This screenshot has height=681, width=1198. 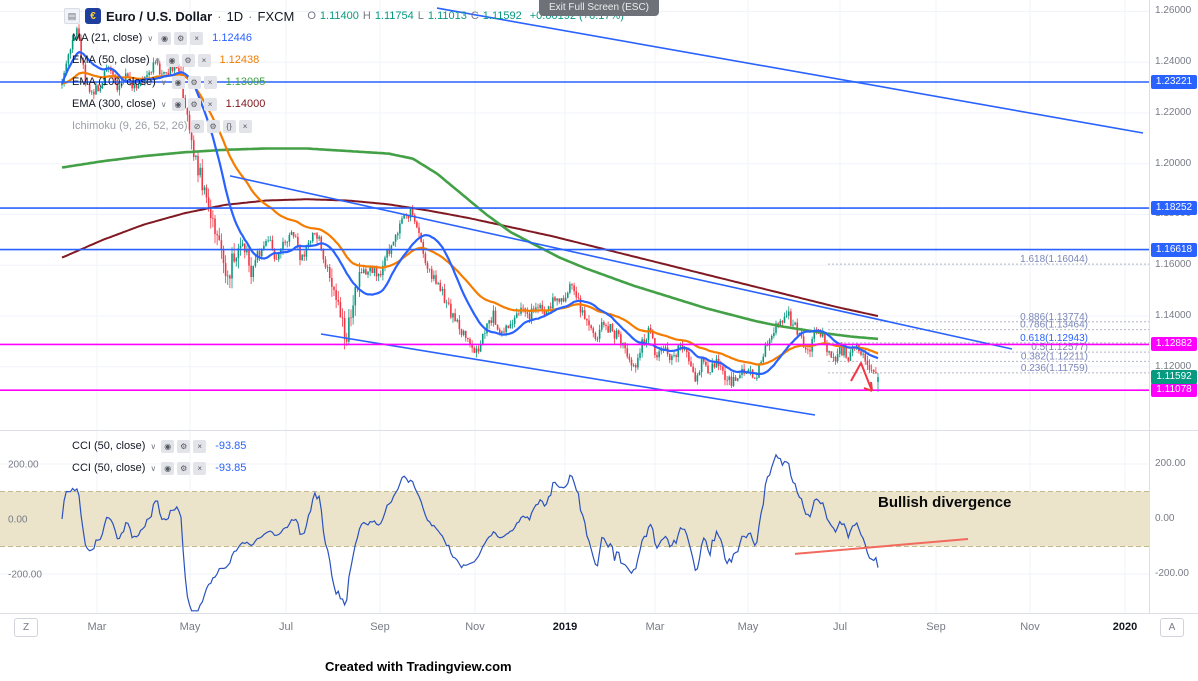 What do you see at coordinates (1165, 518) in the screenshot?
I see `cci-tick: 0.00` at bounding box center [1165, 518].